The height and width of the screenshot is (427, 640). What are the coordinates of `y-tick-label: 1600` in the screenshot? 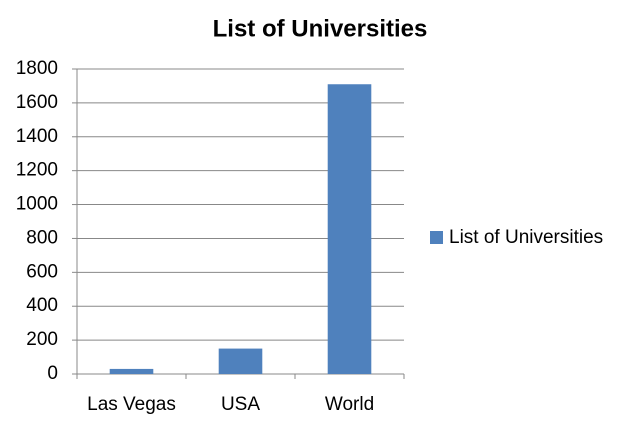 It's located at (37, 102).